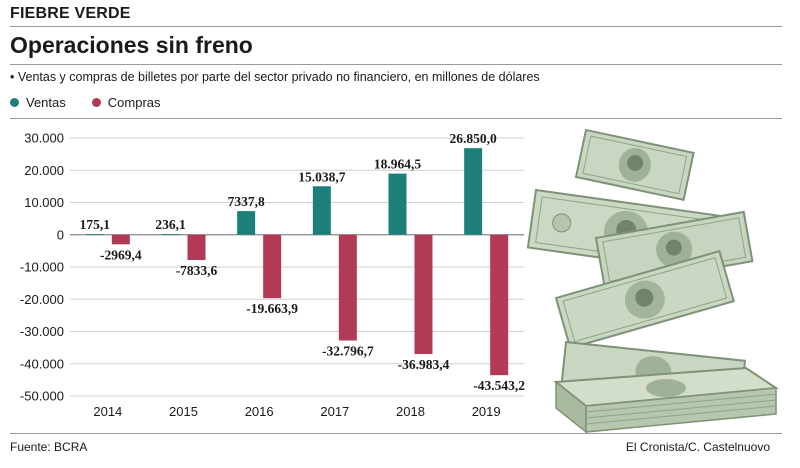 The image size is (800, 468). I want to click on data-label-ventas: 26.850,0, so click(474, 138).